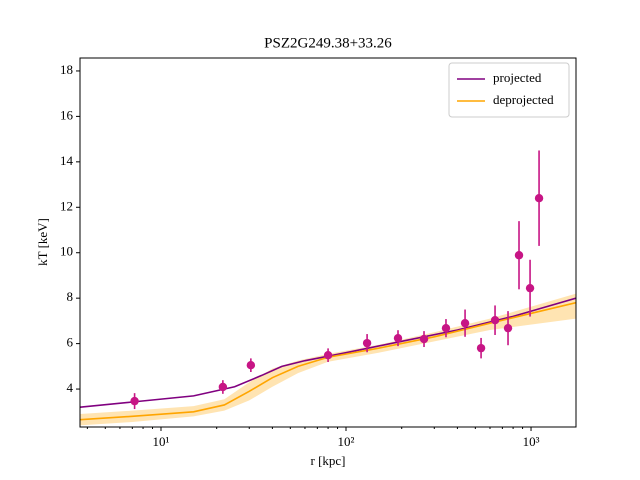 This screenshot has width=640, height=480. Describe the element at coordinates (327, 460) in the screenshot. I see `x-axis-label: r [kpc]` at that location.